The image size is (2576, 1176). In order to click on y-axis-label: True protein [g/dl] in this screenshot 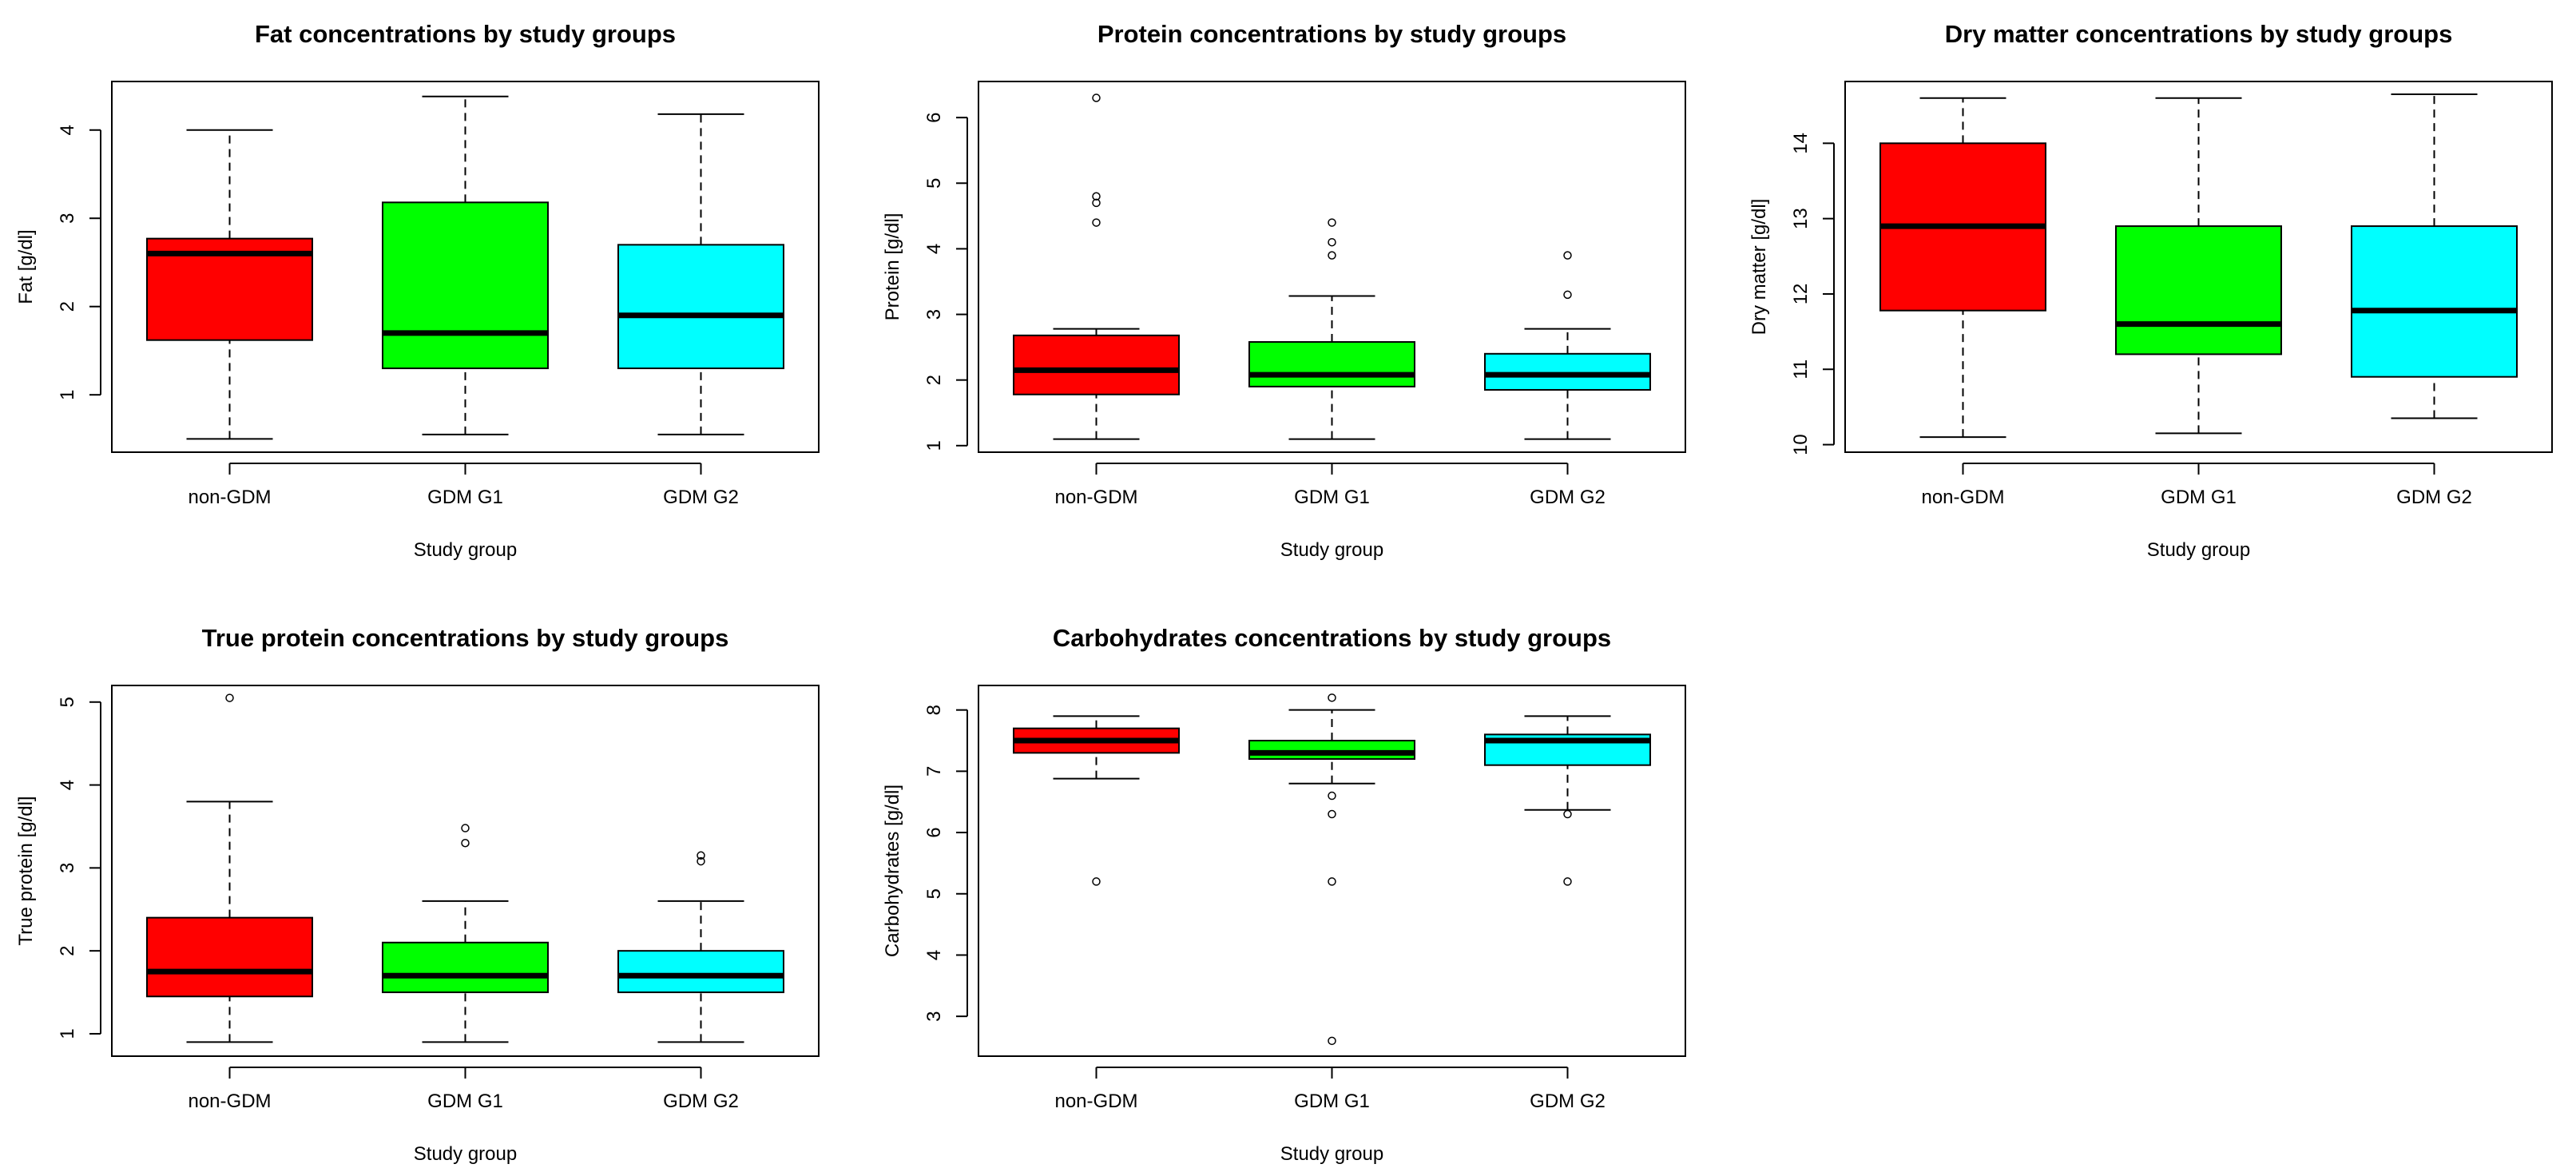, I will do `click(26, 871)`.